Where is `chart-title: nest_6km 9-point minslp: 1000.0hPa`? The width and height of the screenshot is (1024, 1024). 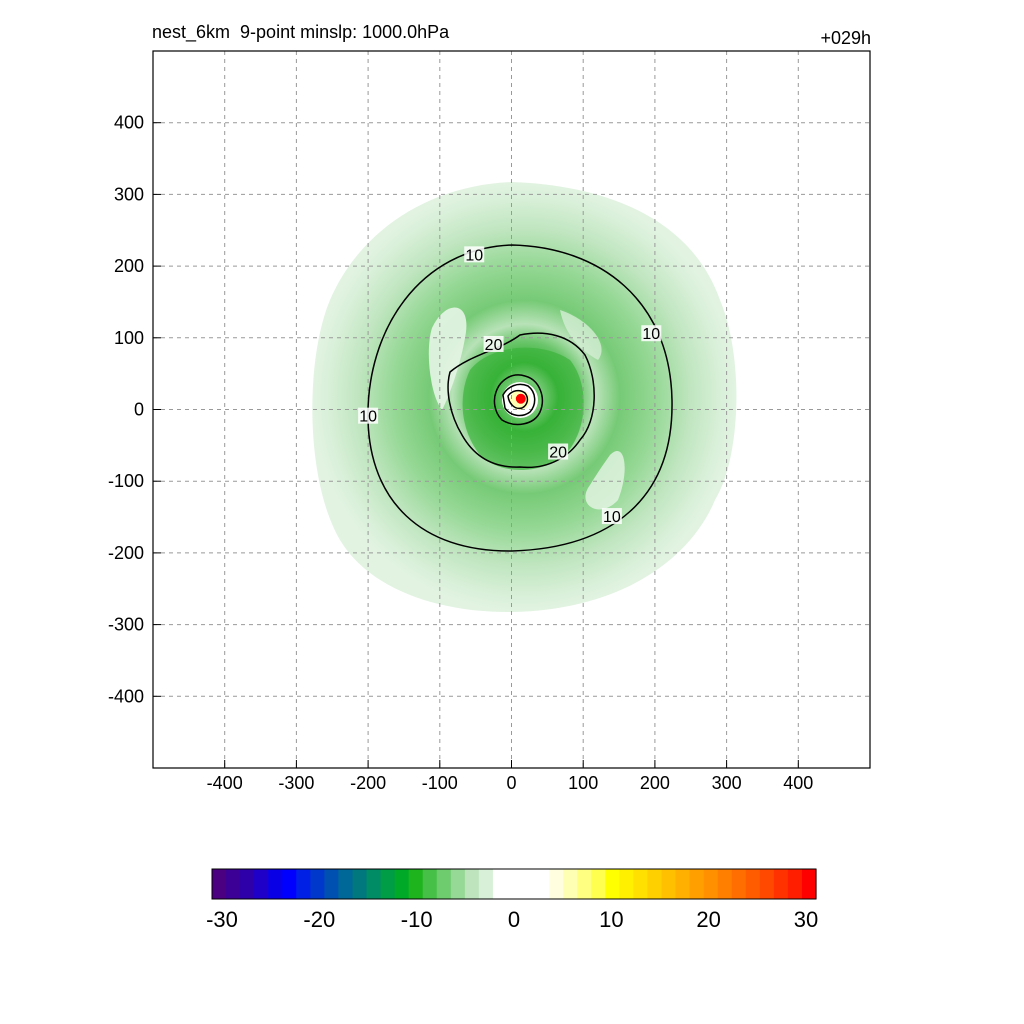 chart-title: nest_6km 9-point minslp: 1000.0hPa is located at coordinates (301, 32).